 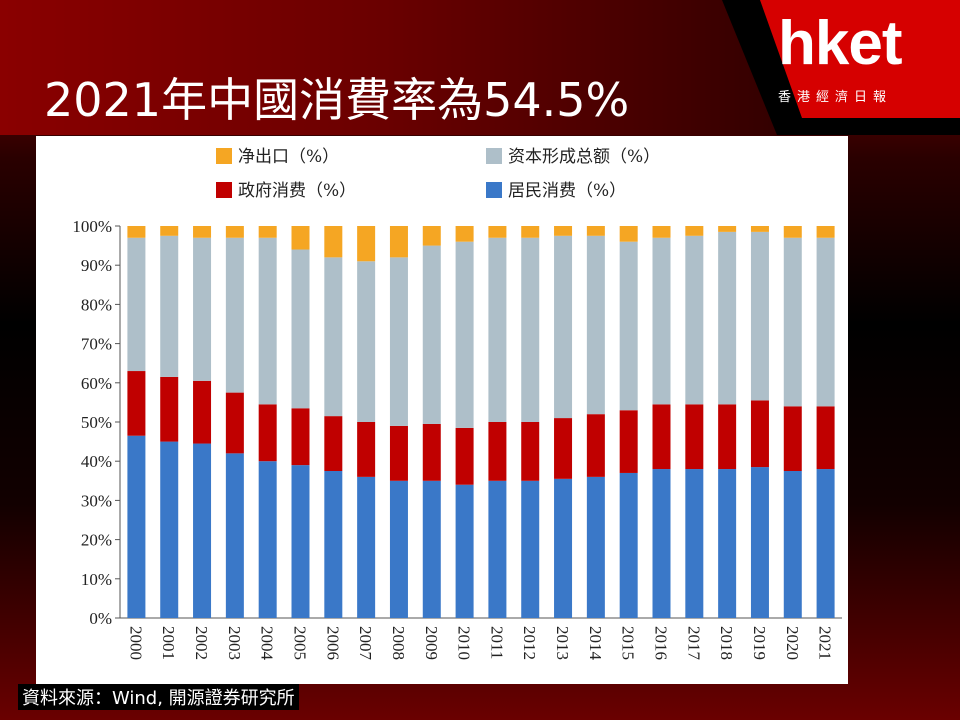 I want to click on legend-household: 居民消费（%）, so click(x=556, y=188).